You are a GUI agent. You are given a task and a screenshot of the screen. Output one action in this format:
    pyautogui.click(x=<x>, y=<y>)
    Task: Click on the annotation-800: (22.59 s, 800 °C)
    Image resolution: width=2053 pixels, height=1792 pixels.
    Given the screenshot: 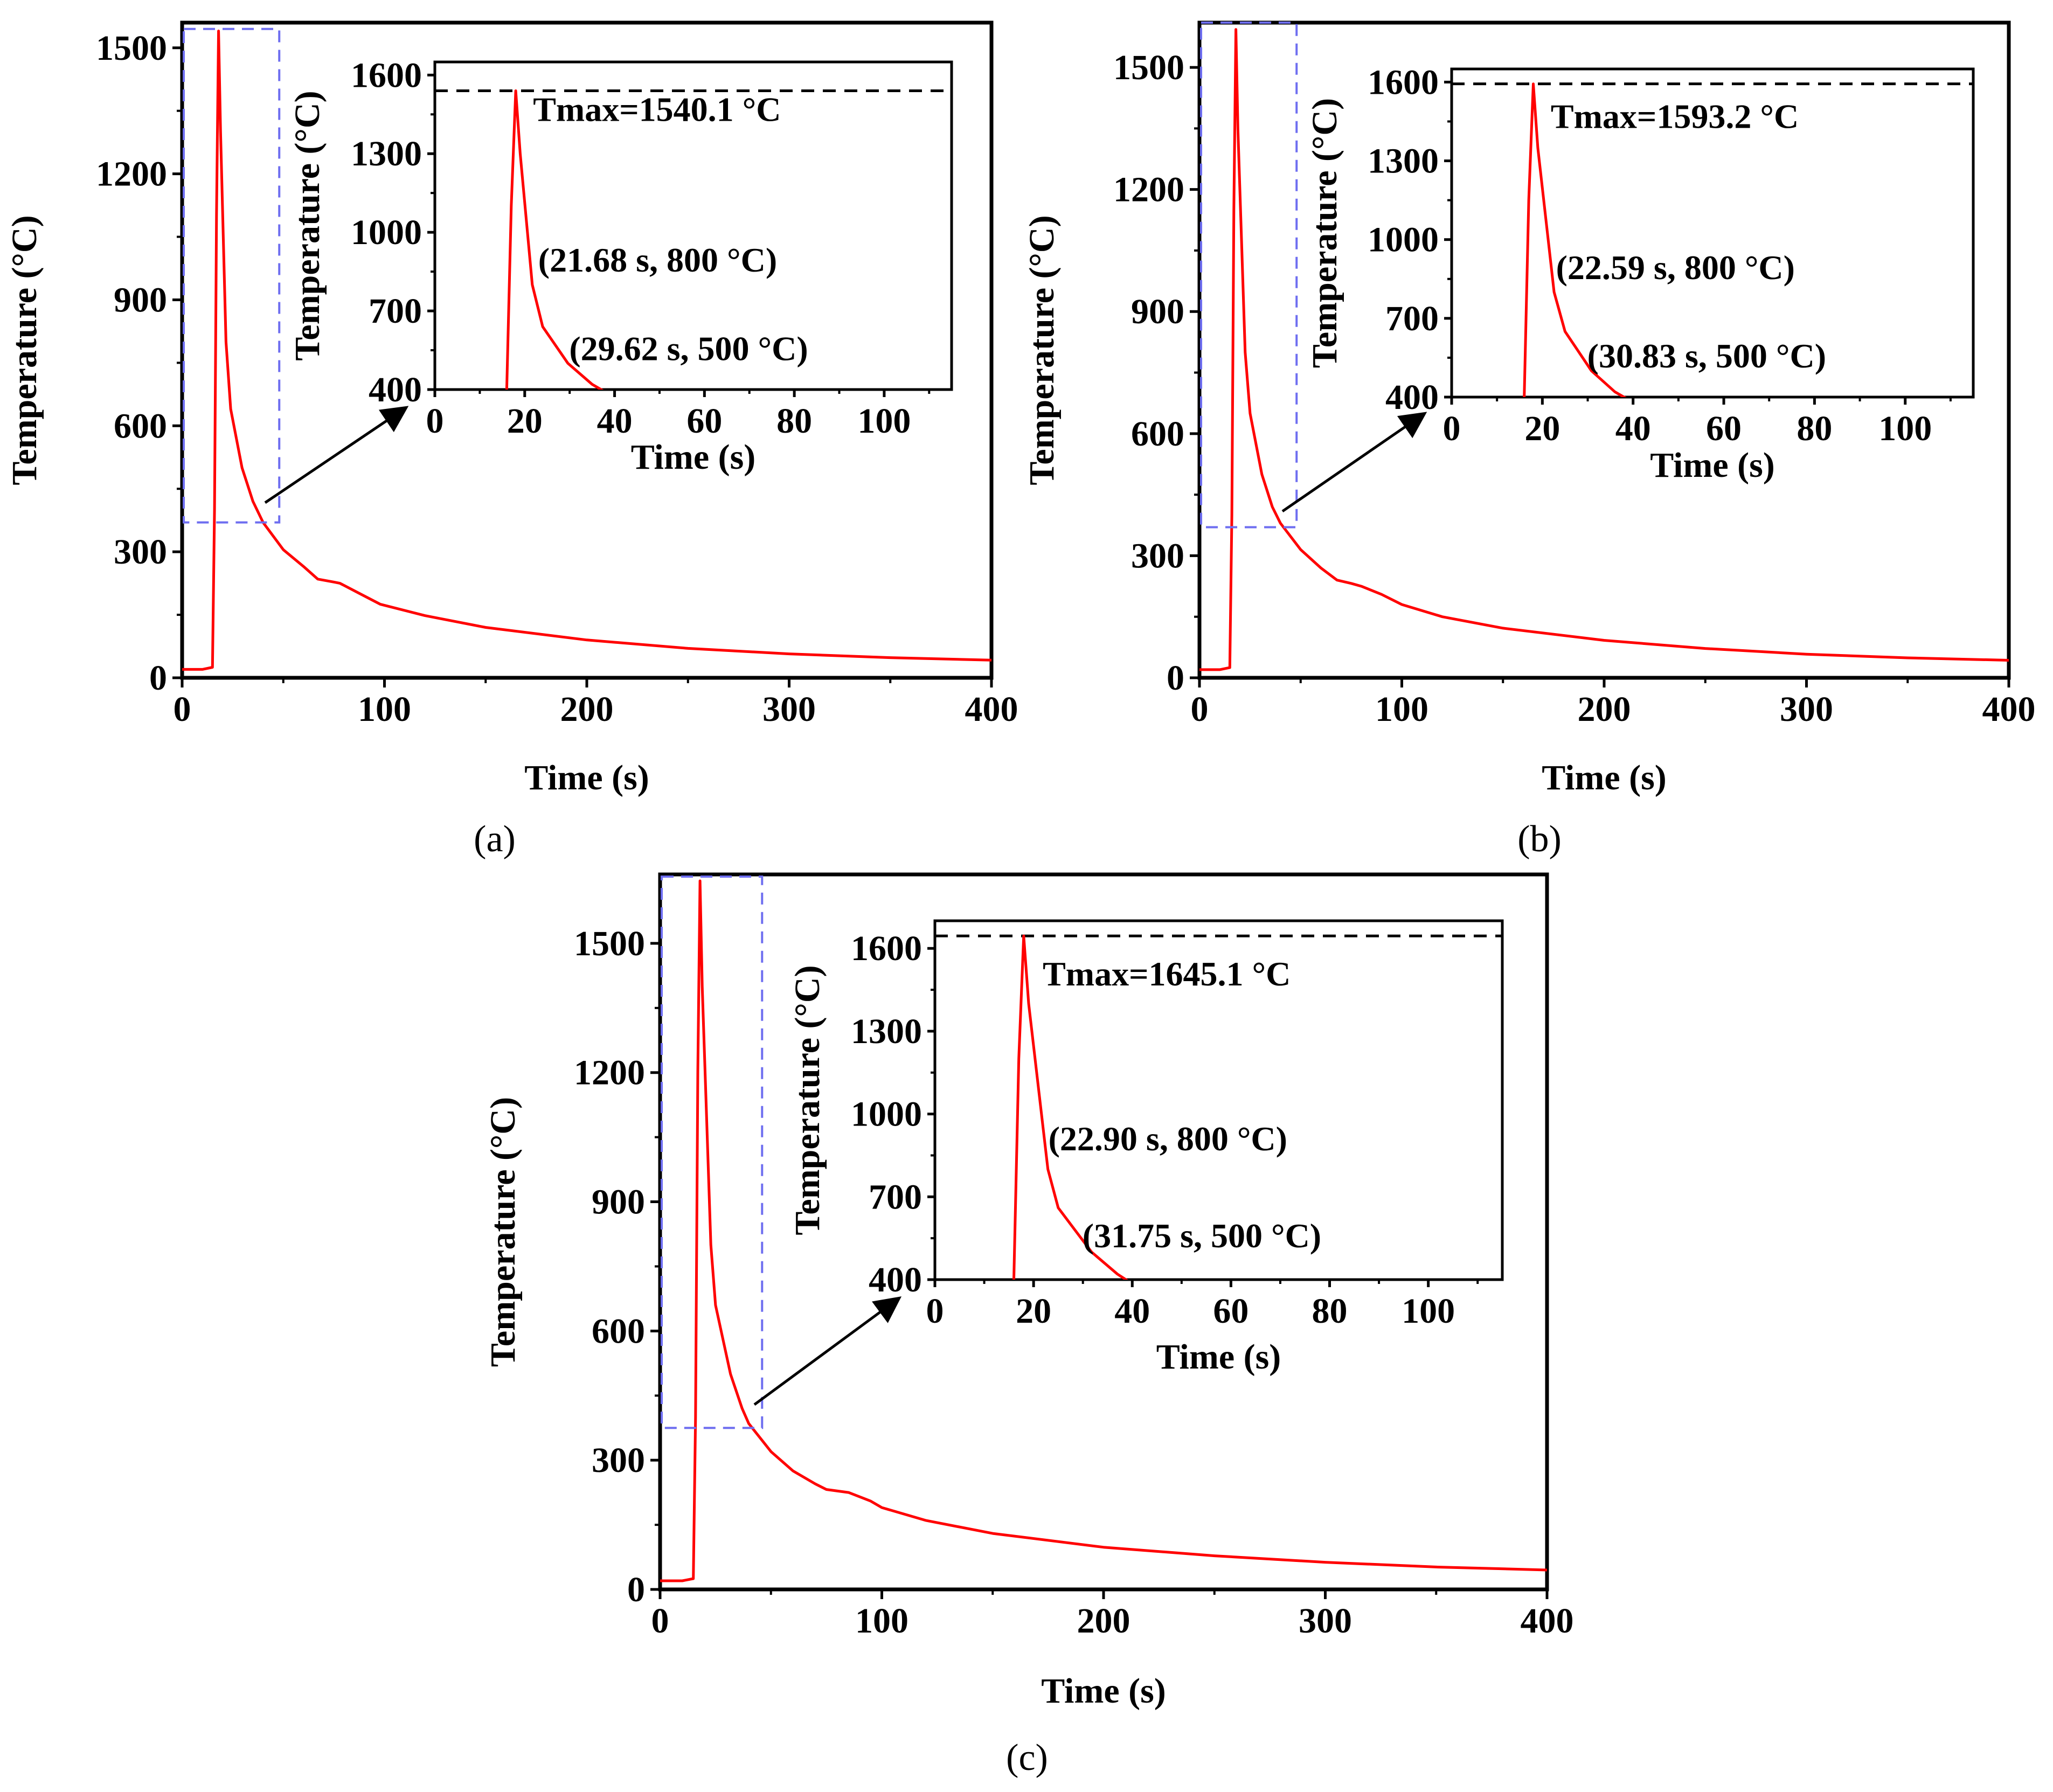 What is the action you would take?
    pyautogui.click(x=1675, y=267)
    